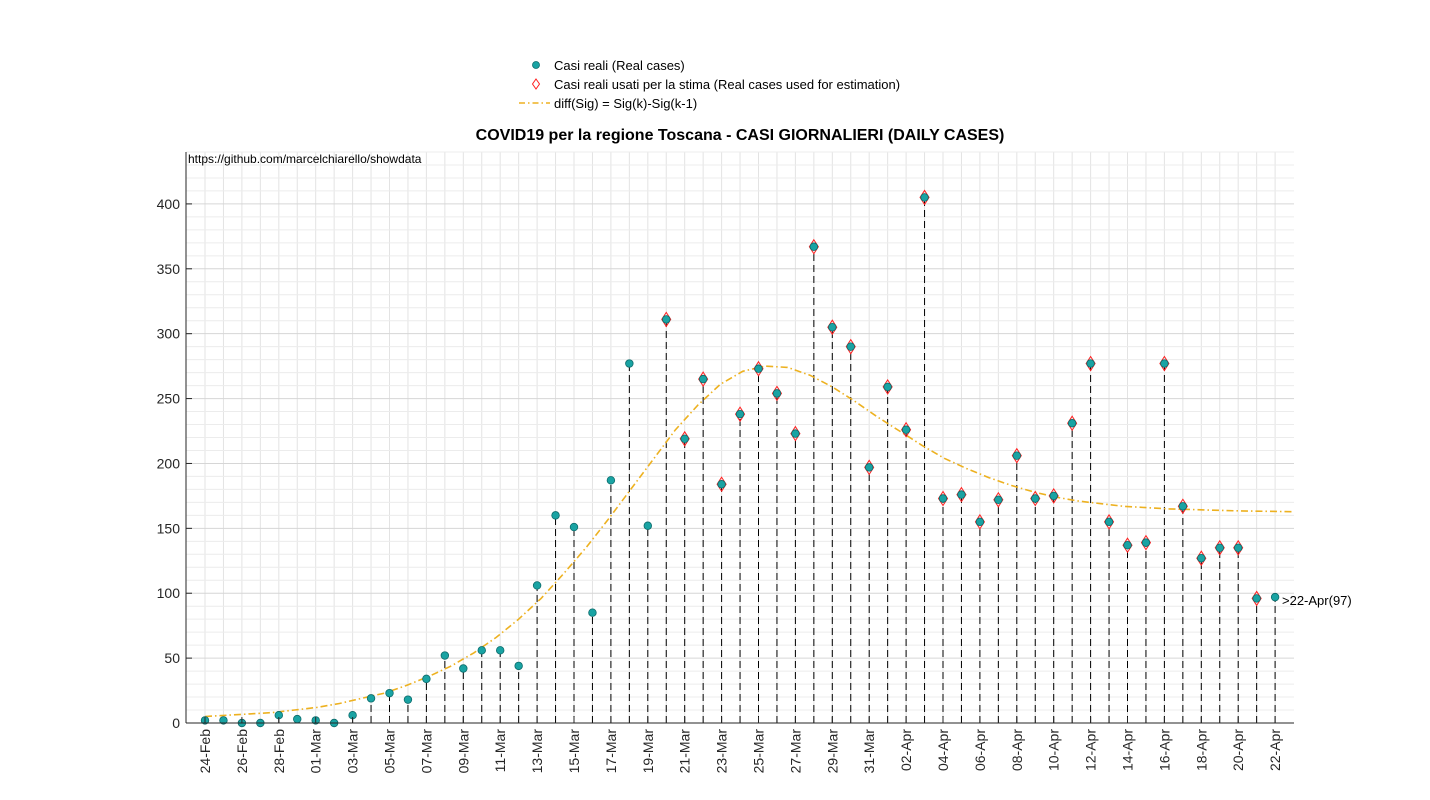 This screenshot has width=1430, height=800. What do you see at coordinates (980, 750) in the screenshot?
I see `x-tick-label: 06-Apr` at bounding box center [980, 750].